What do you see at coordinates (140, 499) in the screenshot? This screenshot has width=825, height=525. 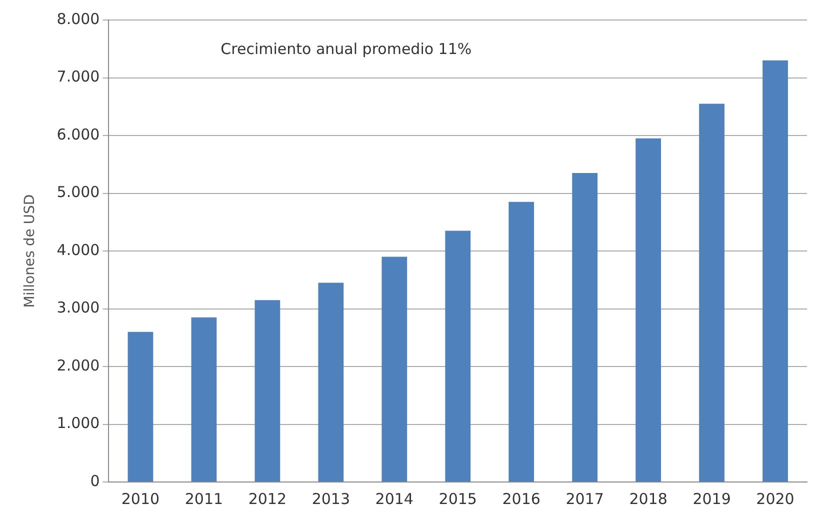 I see `x-tick-label: 2010` at bounding box center [140, 499].